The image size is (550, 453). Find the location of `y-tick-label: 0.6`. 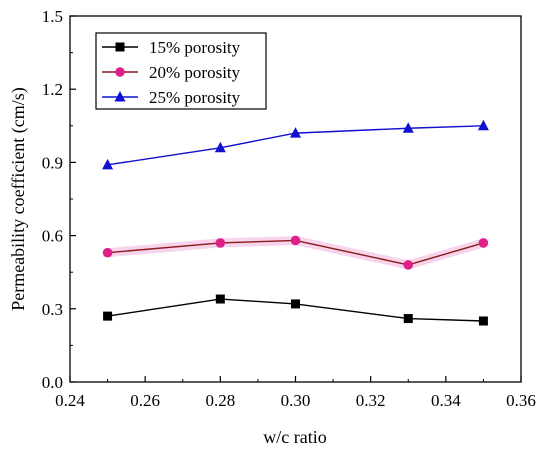

y-tick-label: 0.6 is located at coordinates (52, 236).